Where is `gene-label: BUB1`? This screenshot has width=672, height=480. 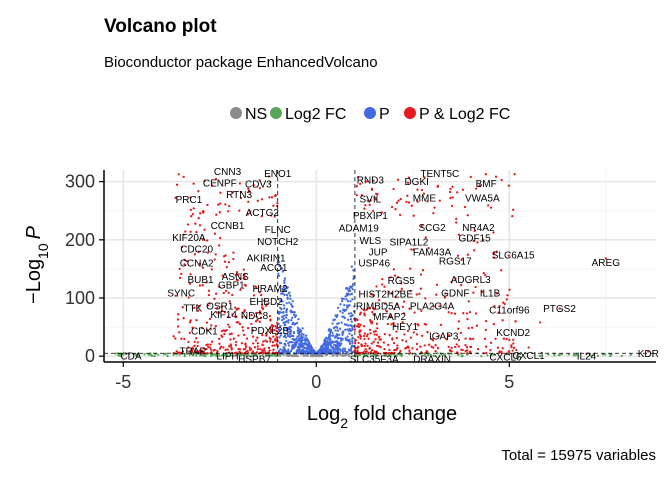
gene-label: BUB1 is located at coordinates (200, 280).